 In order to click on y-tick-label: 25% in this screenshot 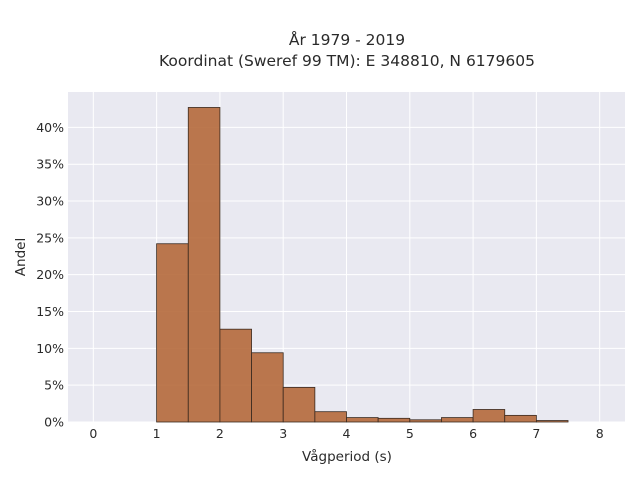, I will do `click(50, 237)`.